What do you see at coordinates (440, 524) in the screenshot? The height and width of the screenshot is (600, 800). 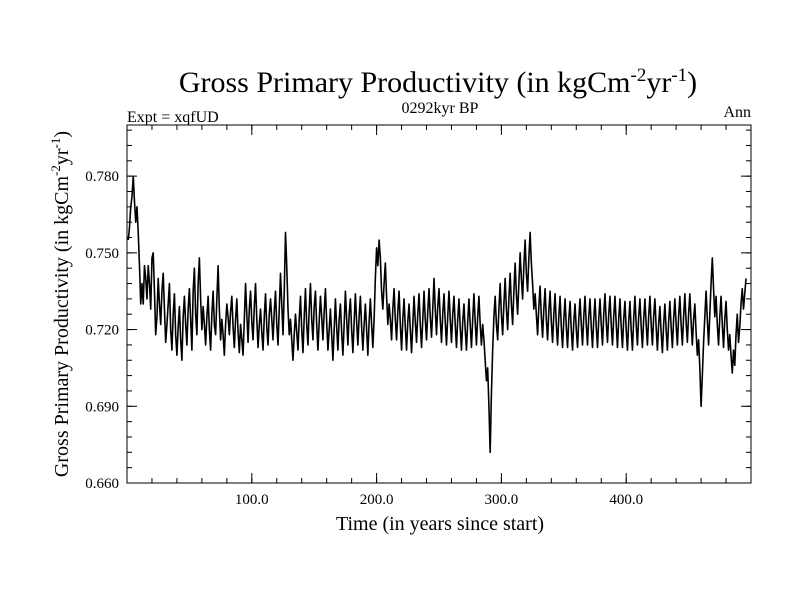 I see `x-axis-label: Time (in years since start)` at bounding box center [440, 524].